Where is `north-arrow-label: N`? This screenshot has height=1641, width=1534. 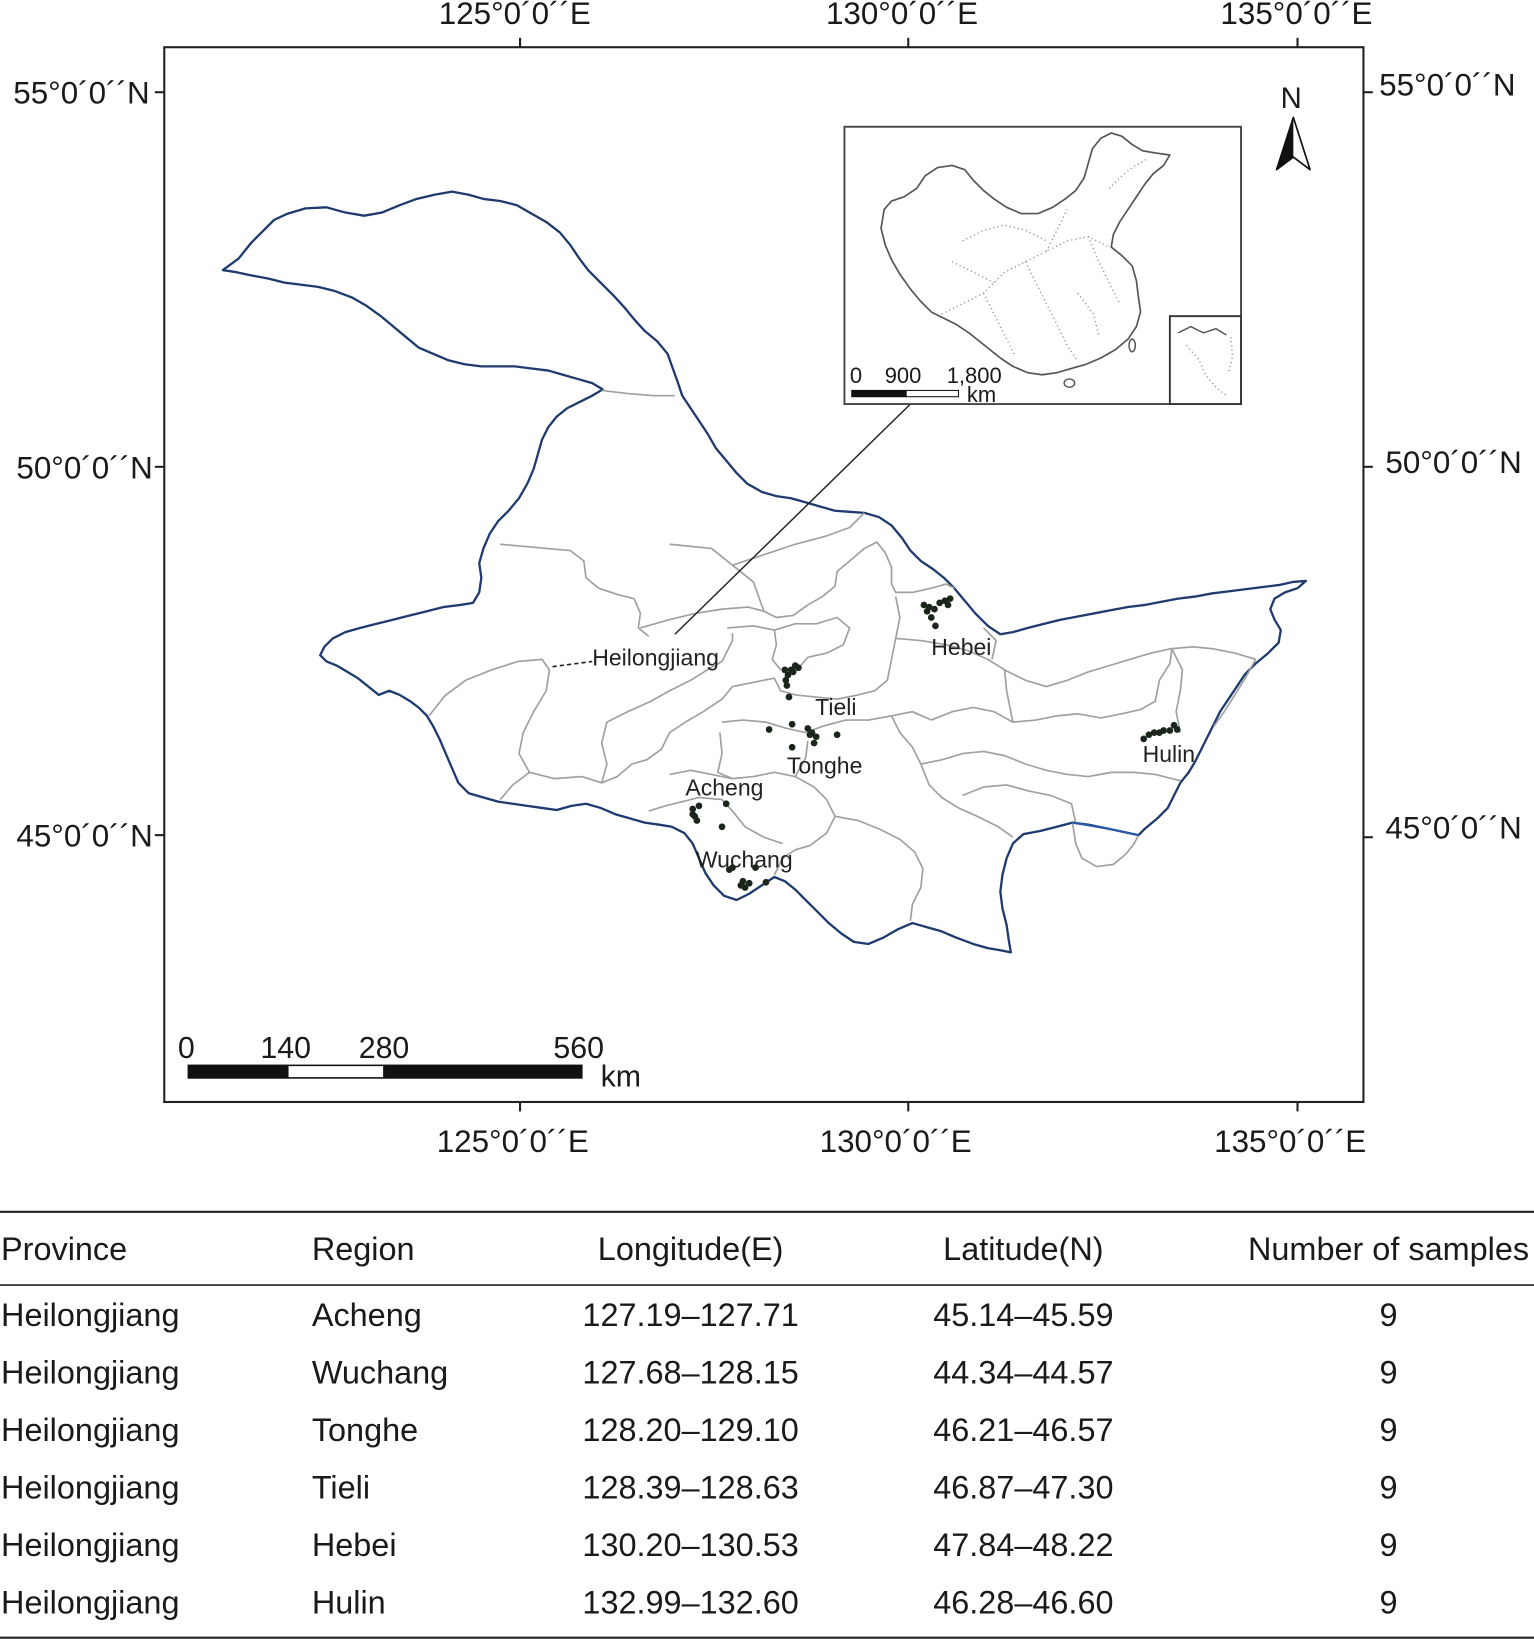 north-arrow-label: N is located at coordinates (1291, 98).